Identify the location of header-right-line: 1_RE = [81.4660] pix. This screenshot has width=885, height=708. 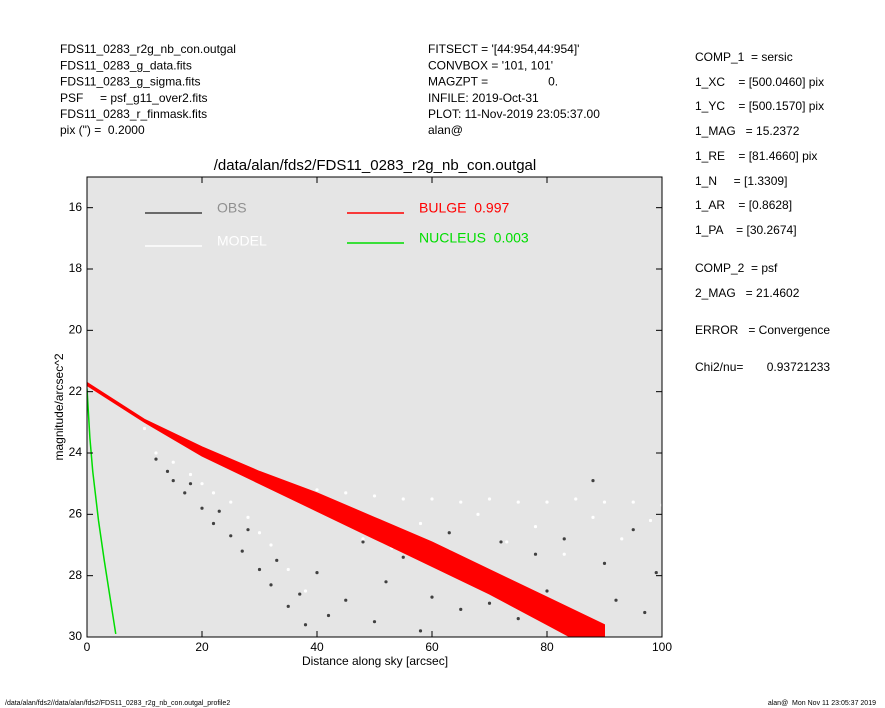
(756, 156).